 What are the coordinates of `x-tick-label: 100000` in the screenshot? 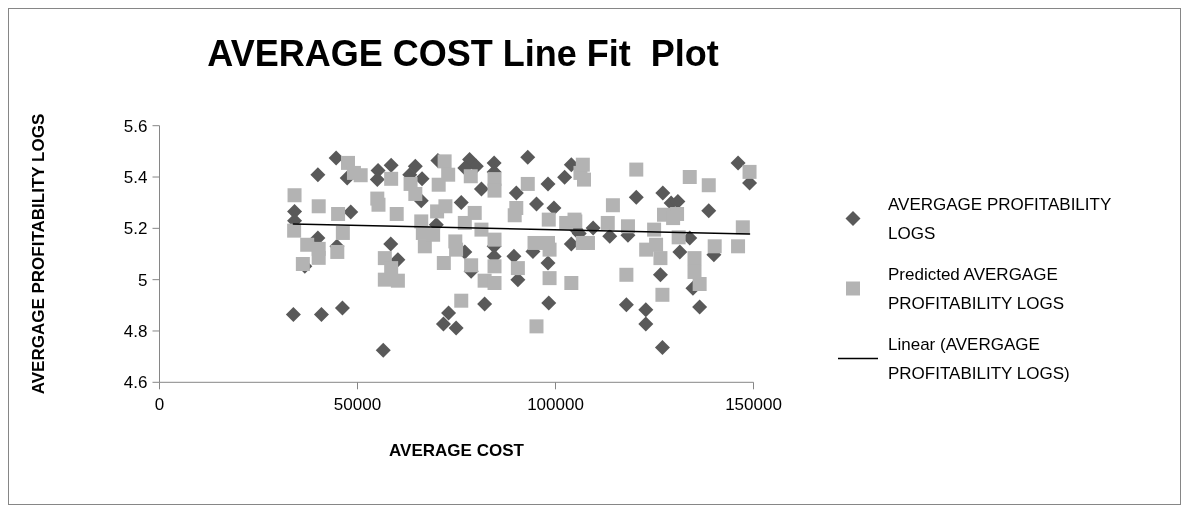 It's located at (555, 405).